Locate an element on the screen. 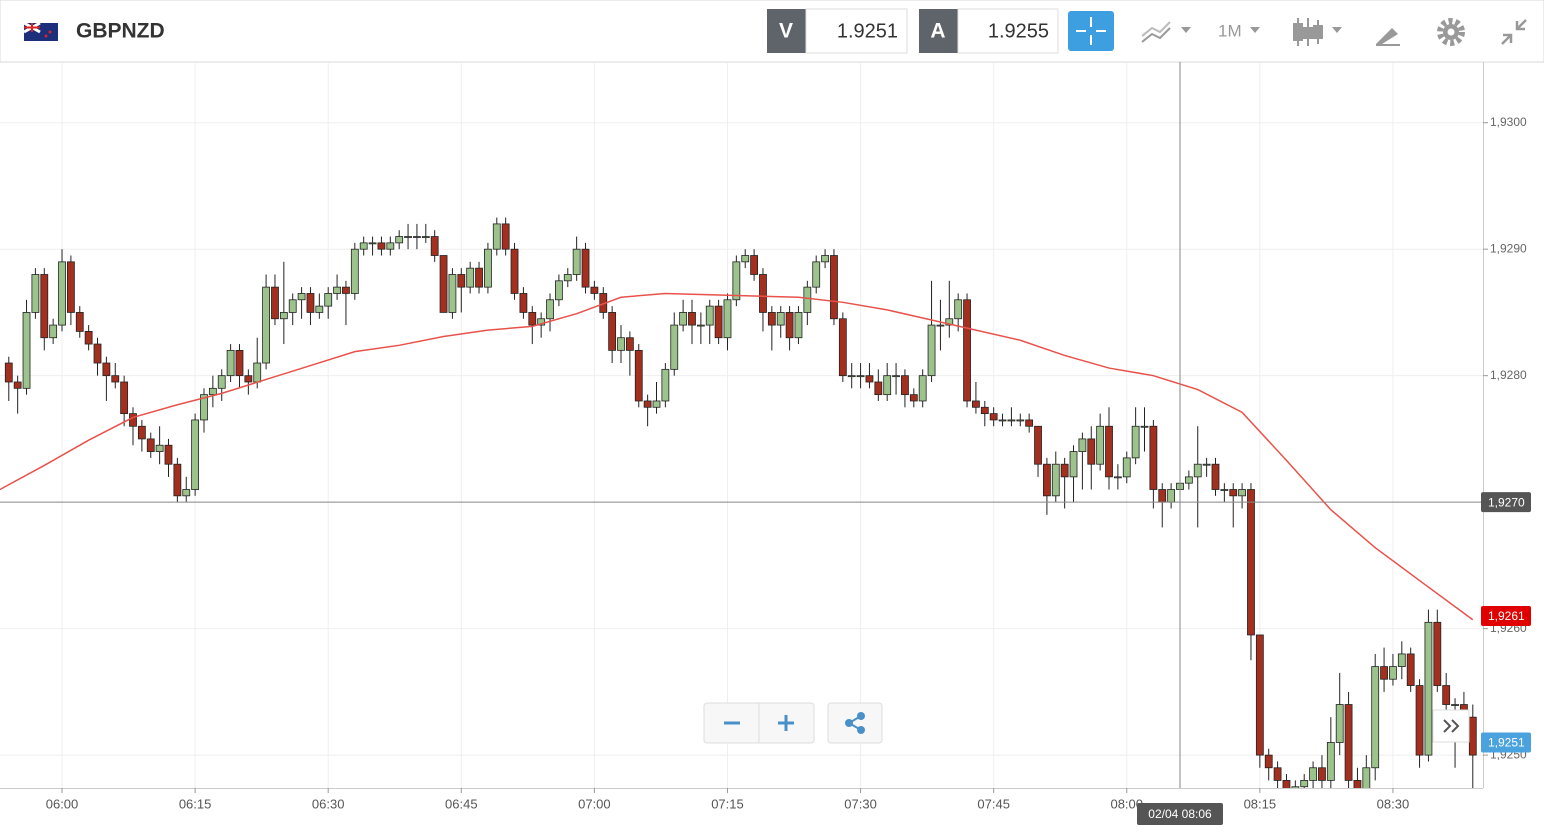  candle-type-button is located at coordinates (1317, 32).